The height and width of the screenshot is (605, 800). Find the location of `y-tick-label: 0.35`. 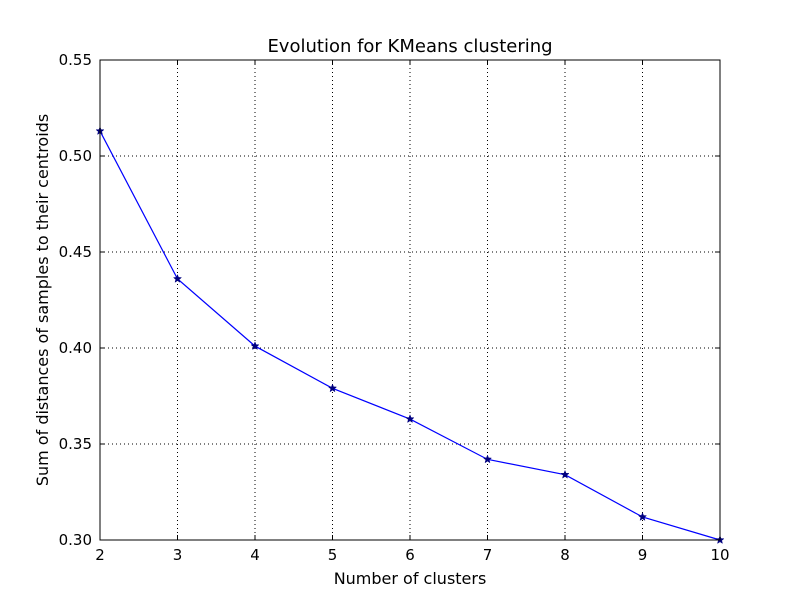

y-tick-label: 0.35 is located at coordinates (75, 444).